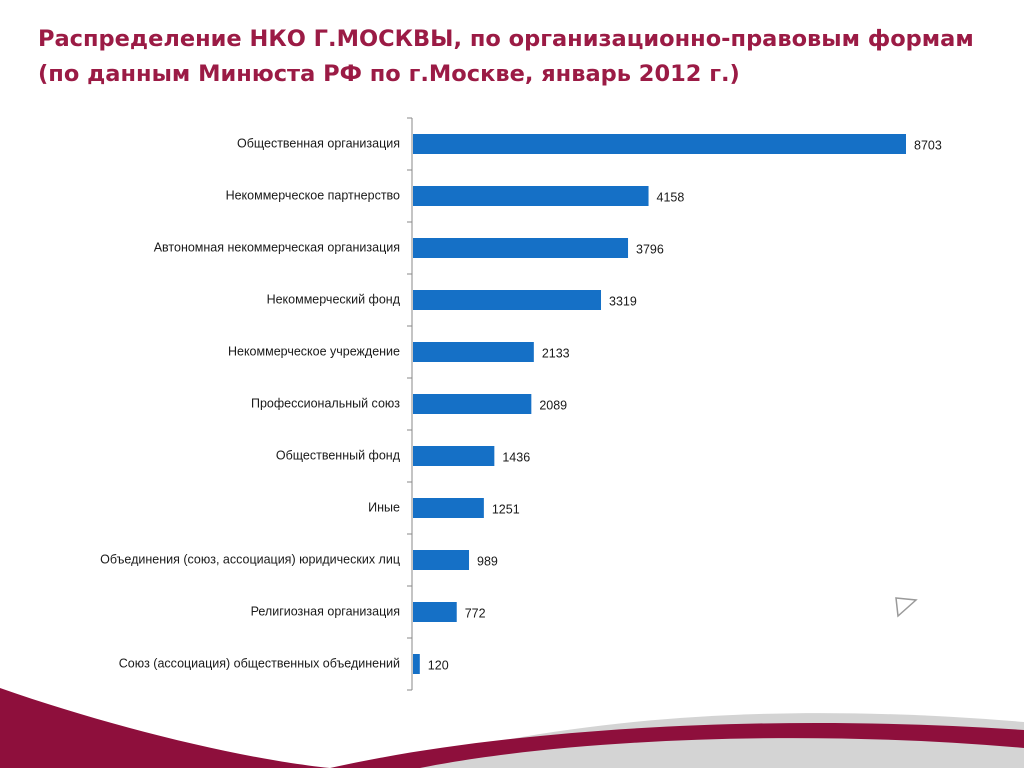  What do you see at coordinates (410, 404) in the screenshot?
I see `axis-layer` at bounding box center [410, 404].